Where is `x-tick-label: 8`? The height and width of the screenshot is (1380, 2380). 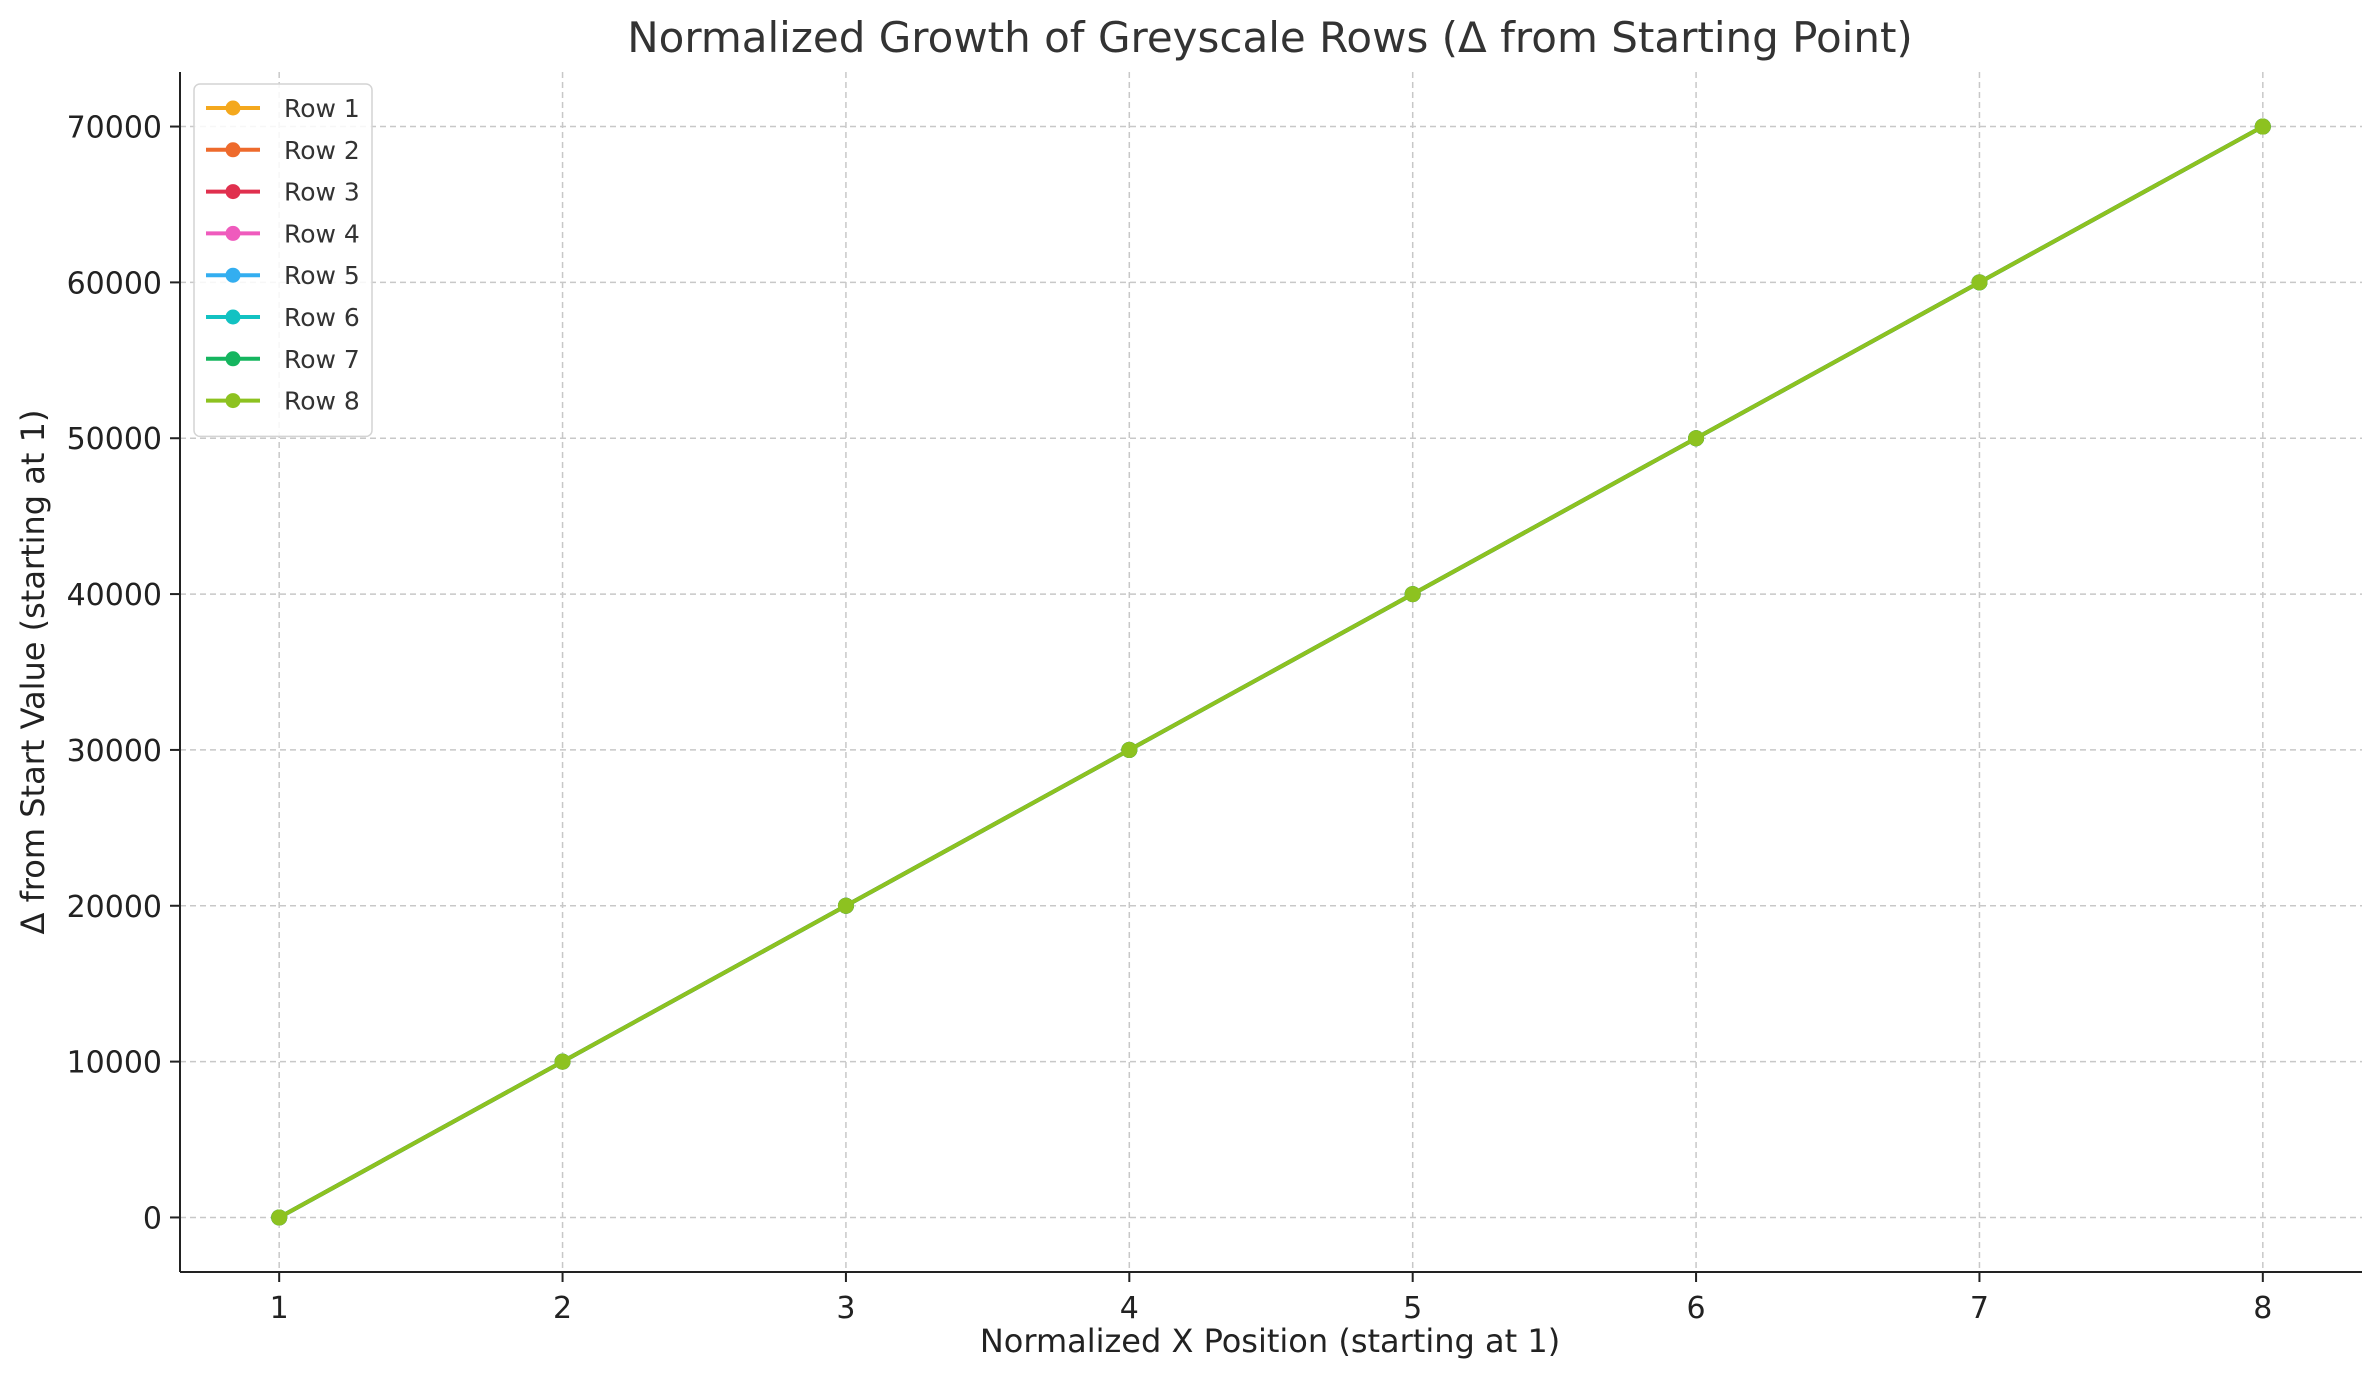 x-tick-label: 8 is located at coordinates (2262, 1308).